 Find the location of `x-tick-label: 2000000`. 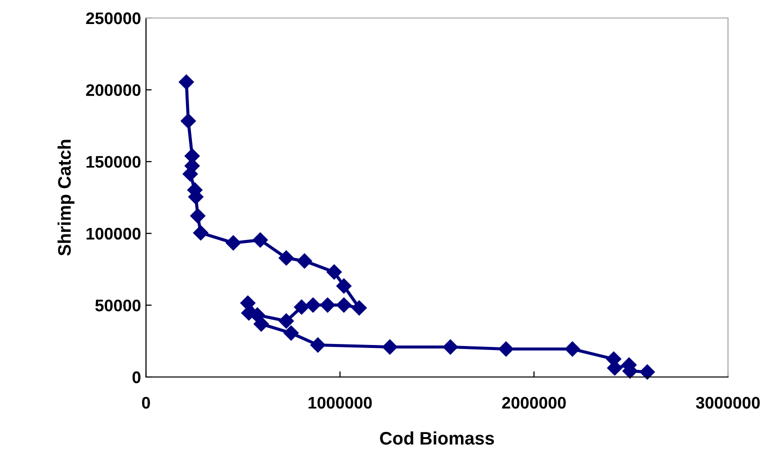

x-tick-label: 2000000 is located at coordinates (534, 402).